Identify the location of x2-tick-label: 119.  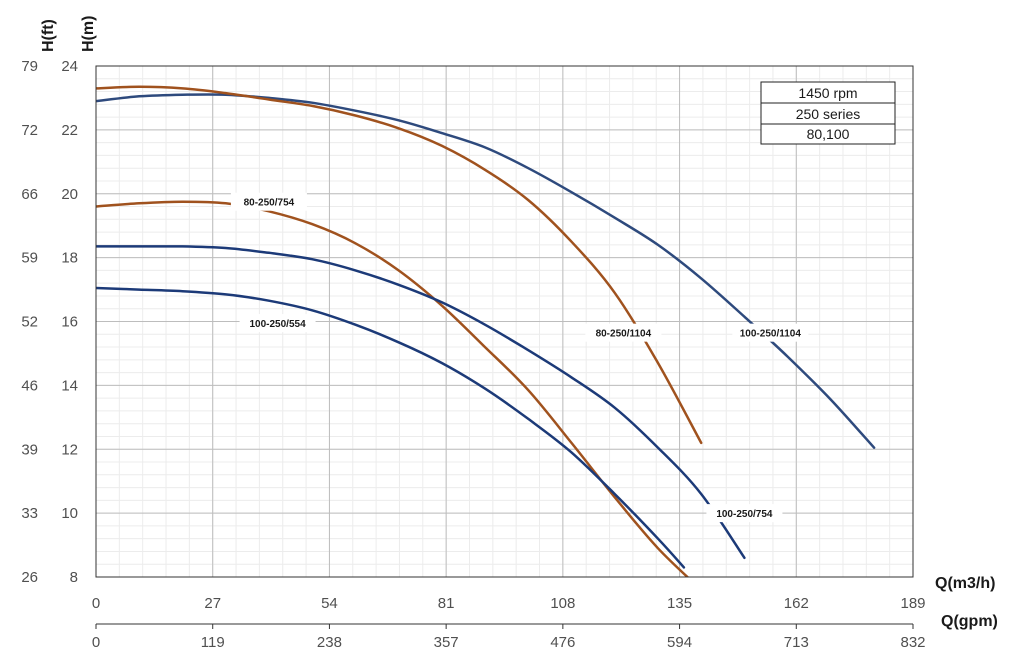
(213, 642).